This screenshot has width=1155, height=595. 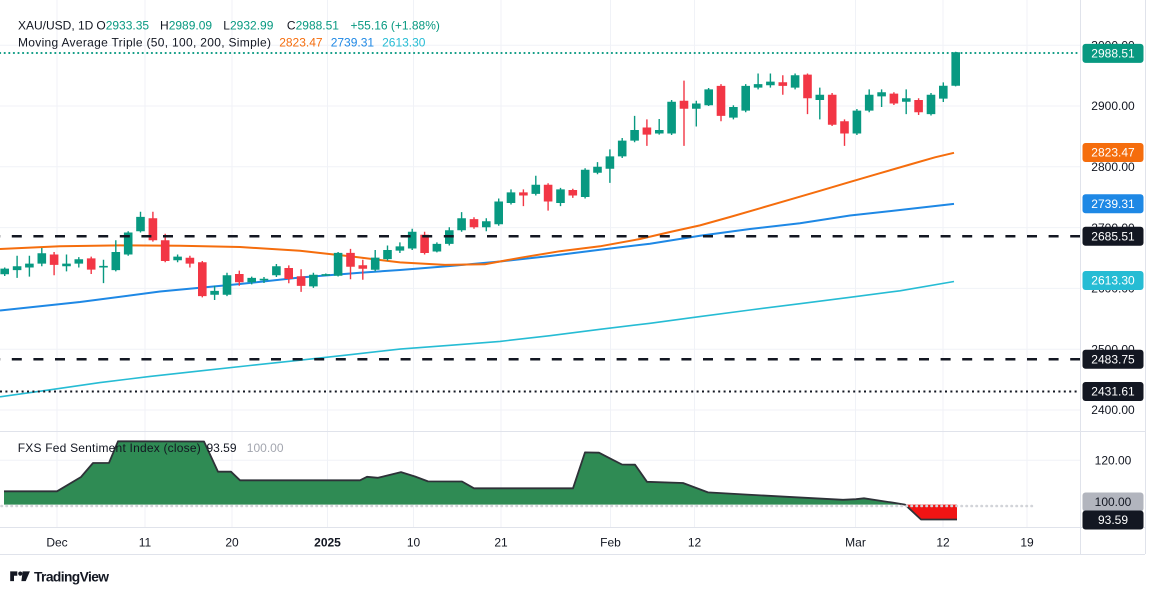 What do you see at coordinates (1113, 167) in the screenshot?
I see `svg-text: 2800.00` at bounding box center [1113, 167].